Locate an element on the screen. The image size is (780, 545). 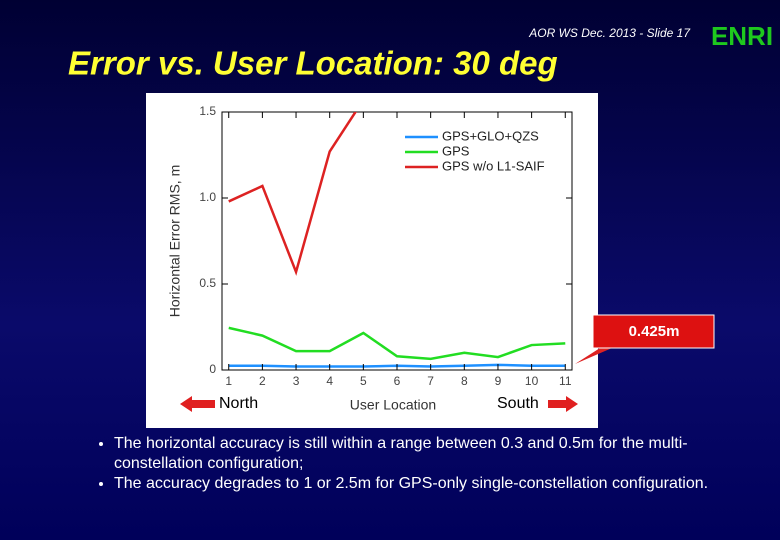
y-axis-label: Horizontal Error RMS, m is located at coordinates (175, 241).